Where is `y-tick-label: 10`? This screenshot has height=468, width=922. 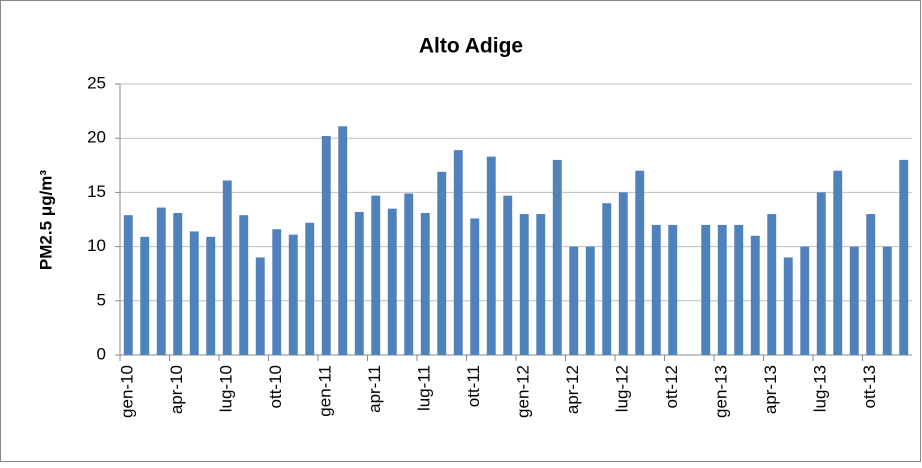 y-tick-label: 10 is located at coordinates (96, 245).